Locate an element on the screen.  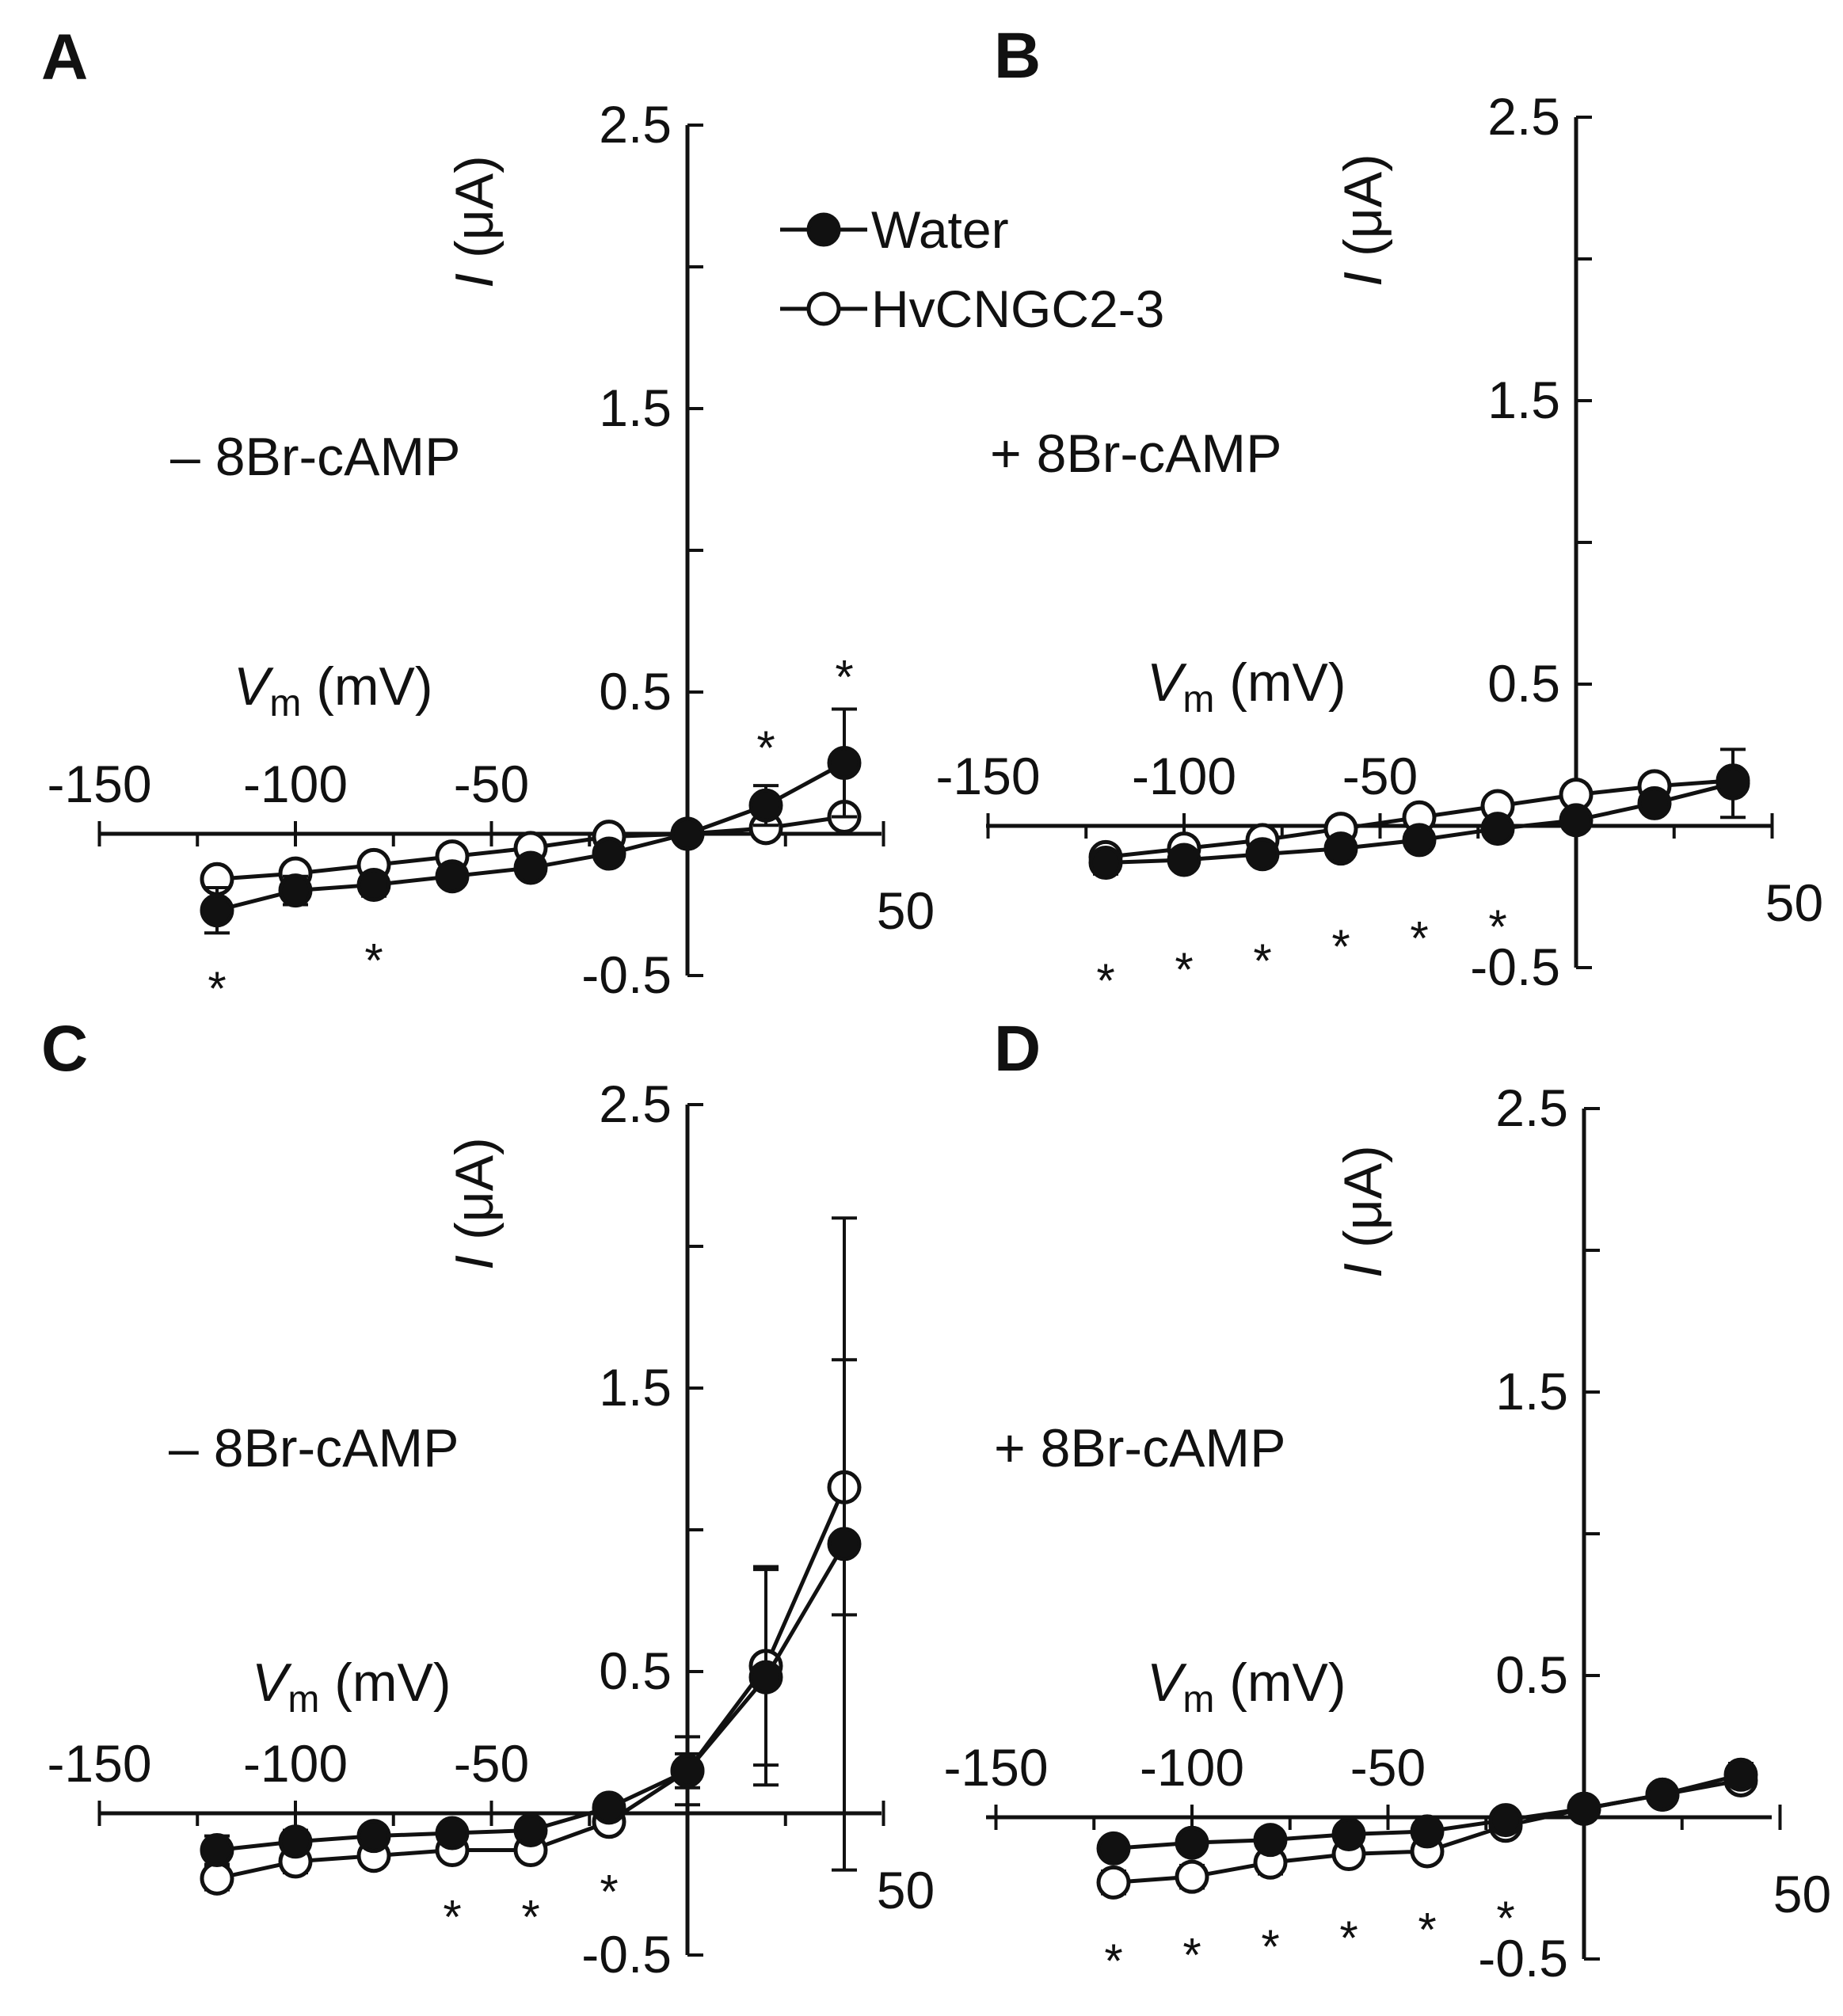
y-axis-title: I (μA) is located at coordinates (474, 1203).